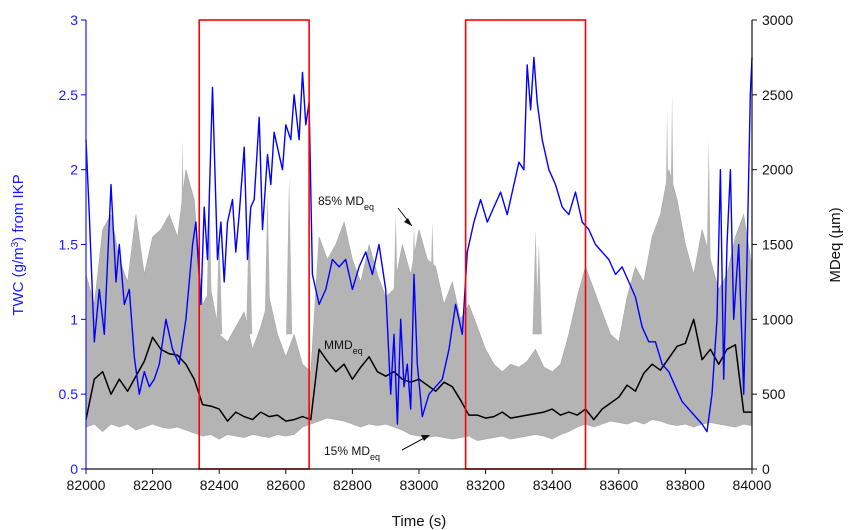 The image size is (857, 530). Describe the element at coordinates (15, 244) in the screenshot. I see `left-axis-title-sup: 3` at that location.